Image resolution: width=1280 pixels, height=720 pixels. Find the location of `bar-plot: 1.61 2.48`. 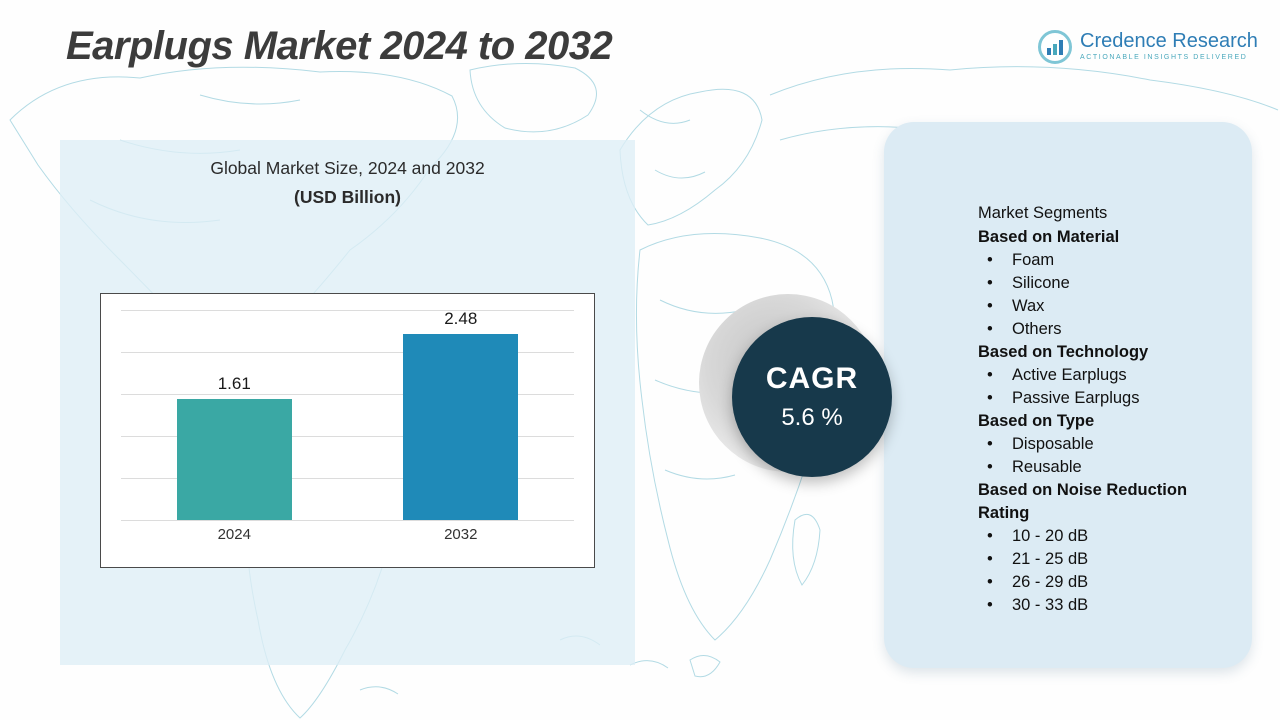

bar-plot: 1.61 2.48 is located at coordinates (347, 415).